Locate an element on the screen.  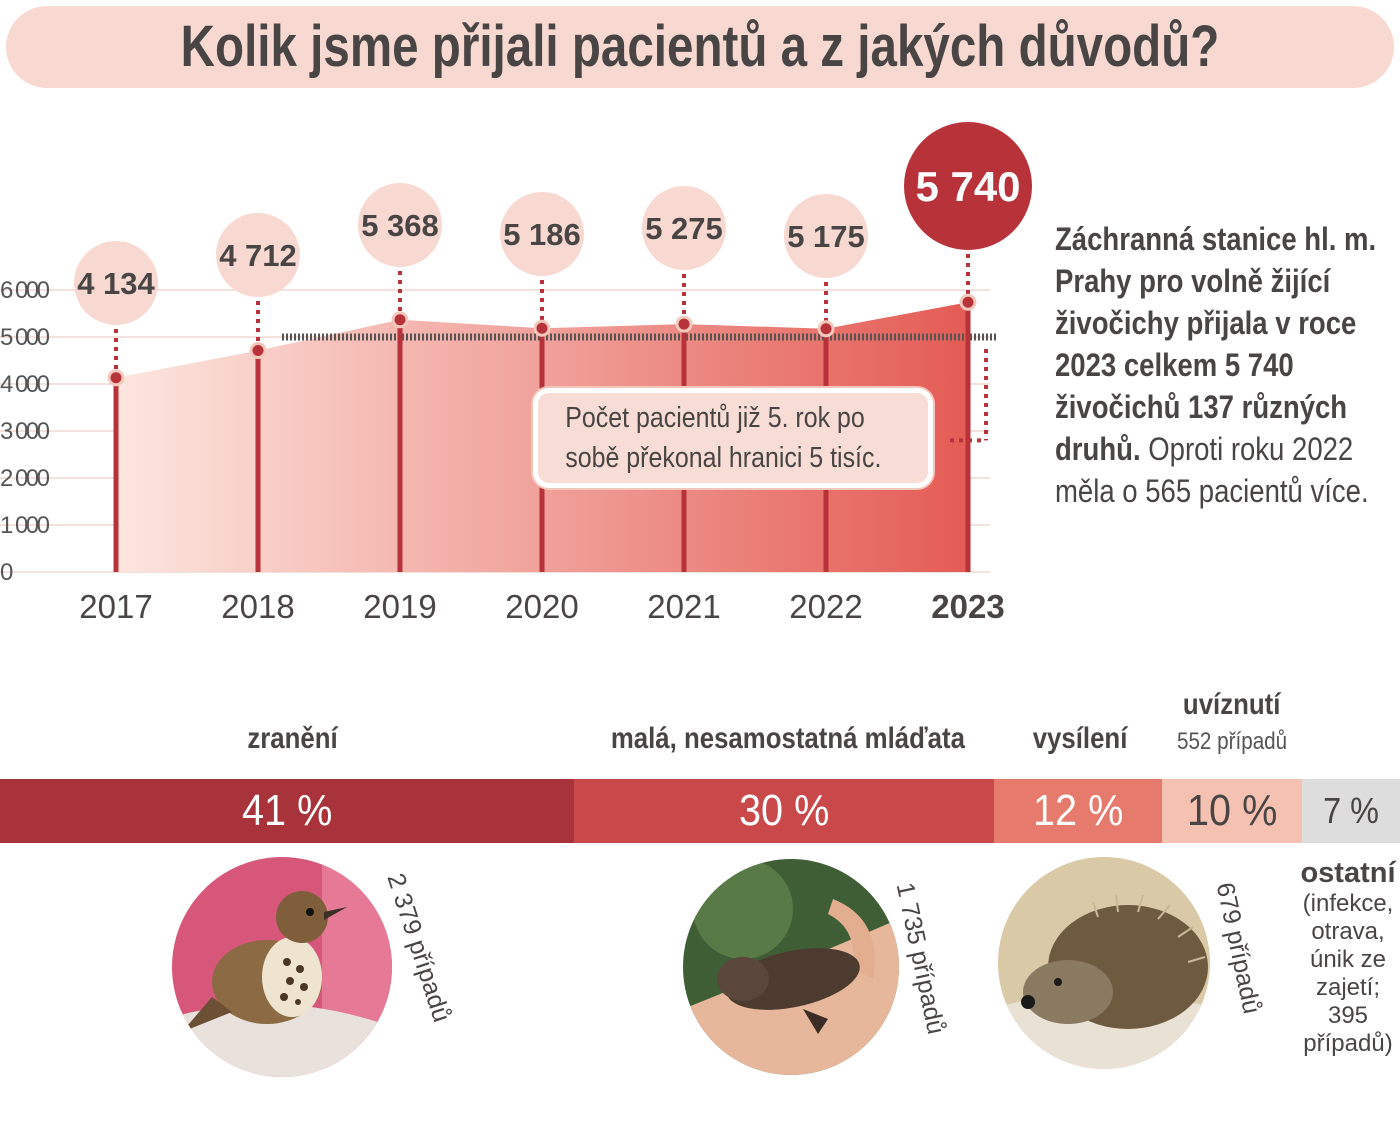
data-label-2021: 5 275 is located at coordinates (684, 228).